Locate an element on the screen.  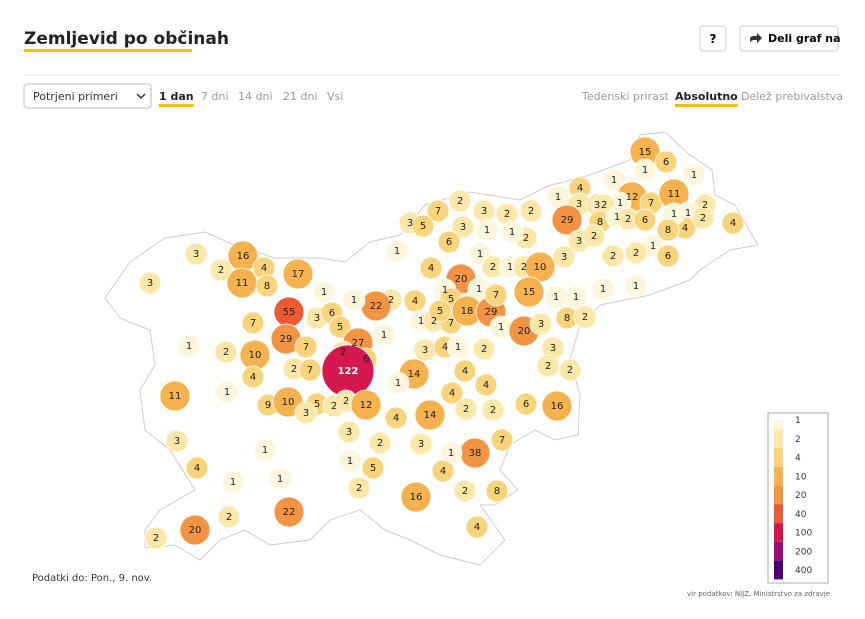
period-tab: 7 dni is located at coordinates (215, 96).